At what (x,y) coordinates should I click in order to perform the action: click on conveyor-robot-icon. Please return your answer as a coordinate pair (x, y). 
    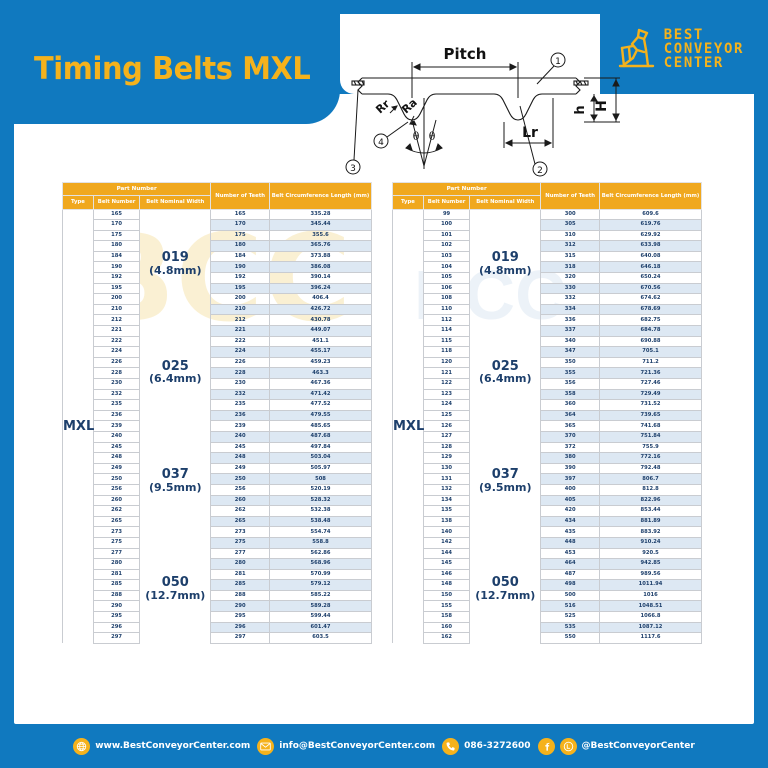
    Looking at the image, I should click on (637, 49).